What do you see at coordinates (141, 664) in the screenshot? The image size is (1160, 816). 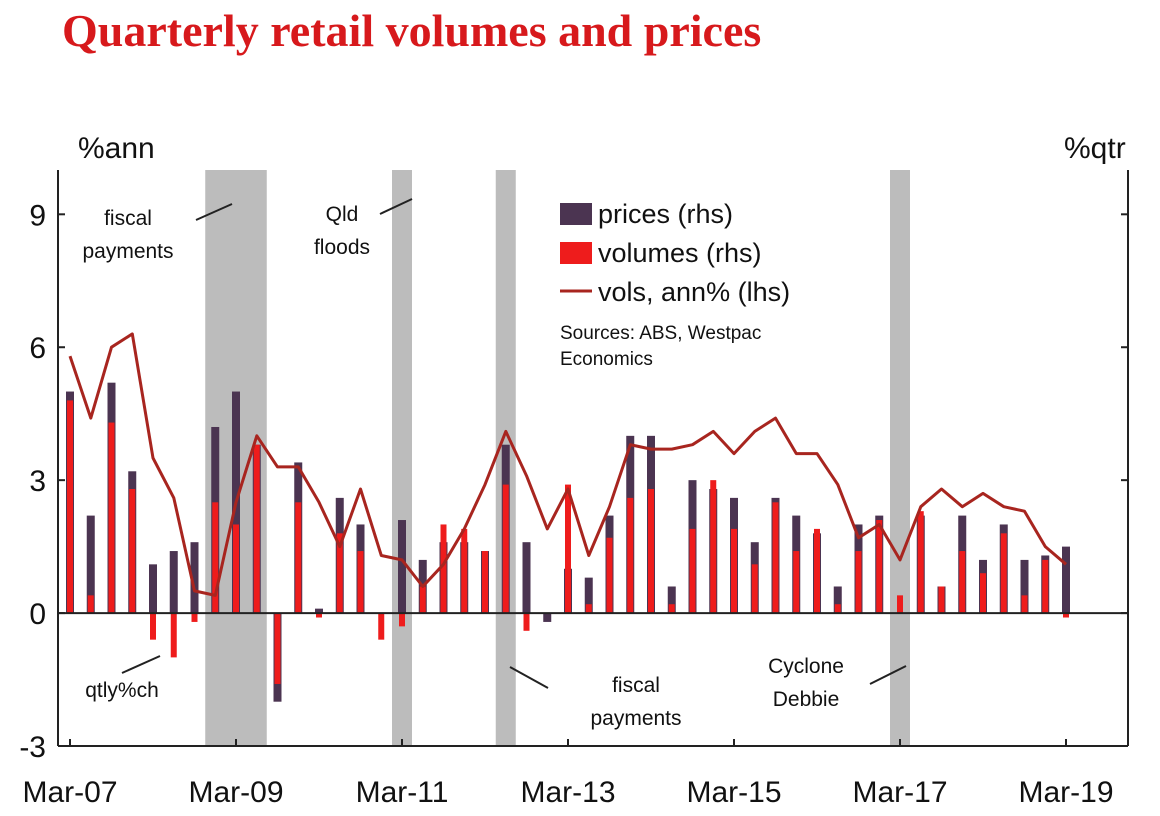 I see `annotation-qtly-change-pointer` at bounding box center [141, 664].